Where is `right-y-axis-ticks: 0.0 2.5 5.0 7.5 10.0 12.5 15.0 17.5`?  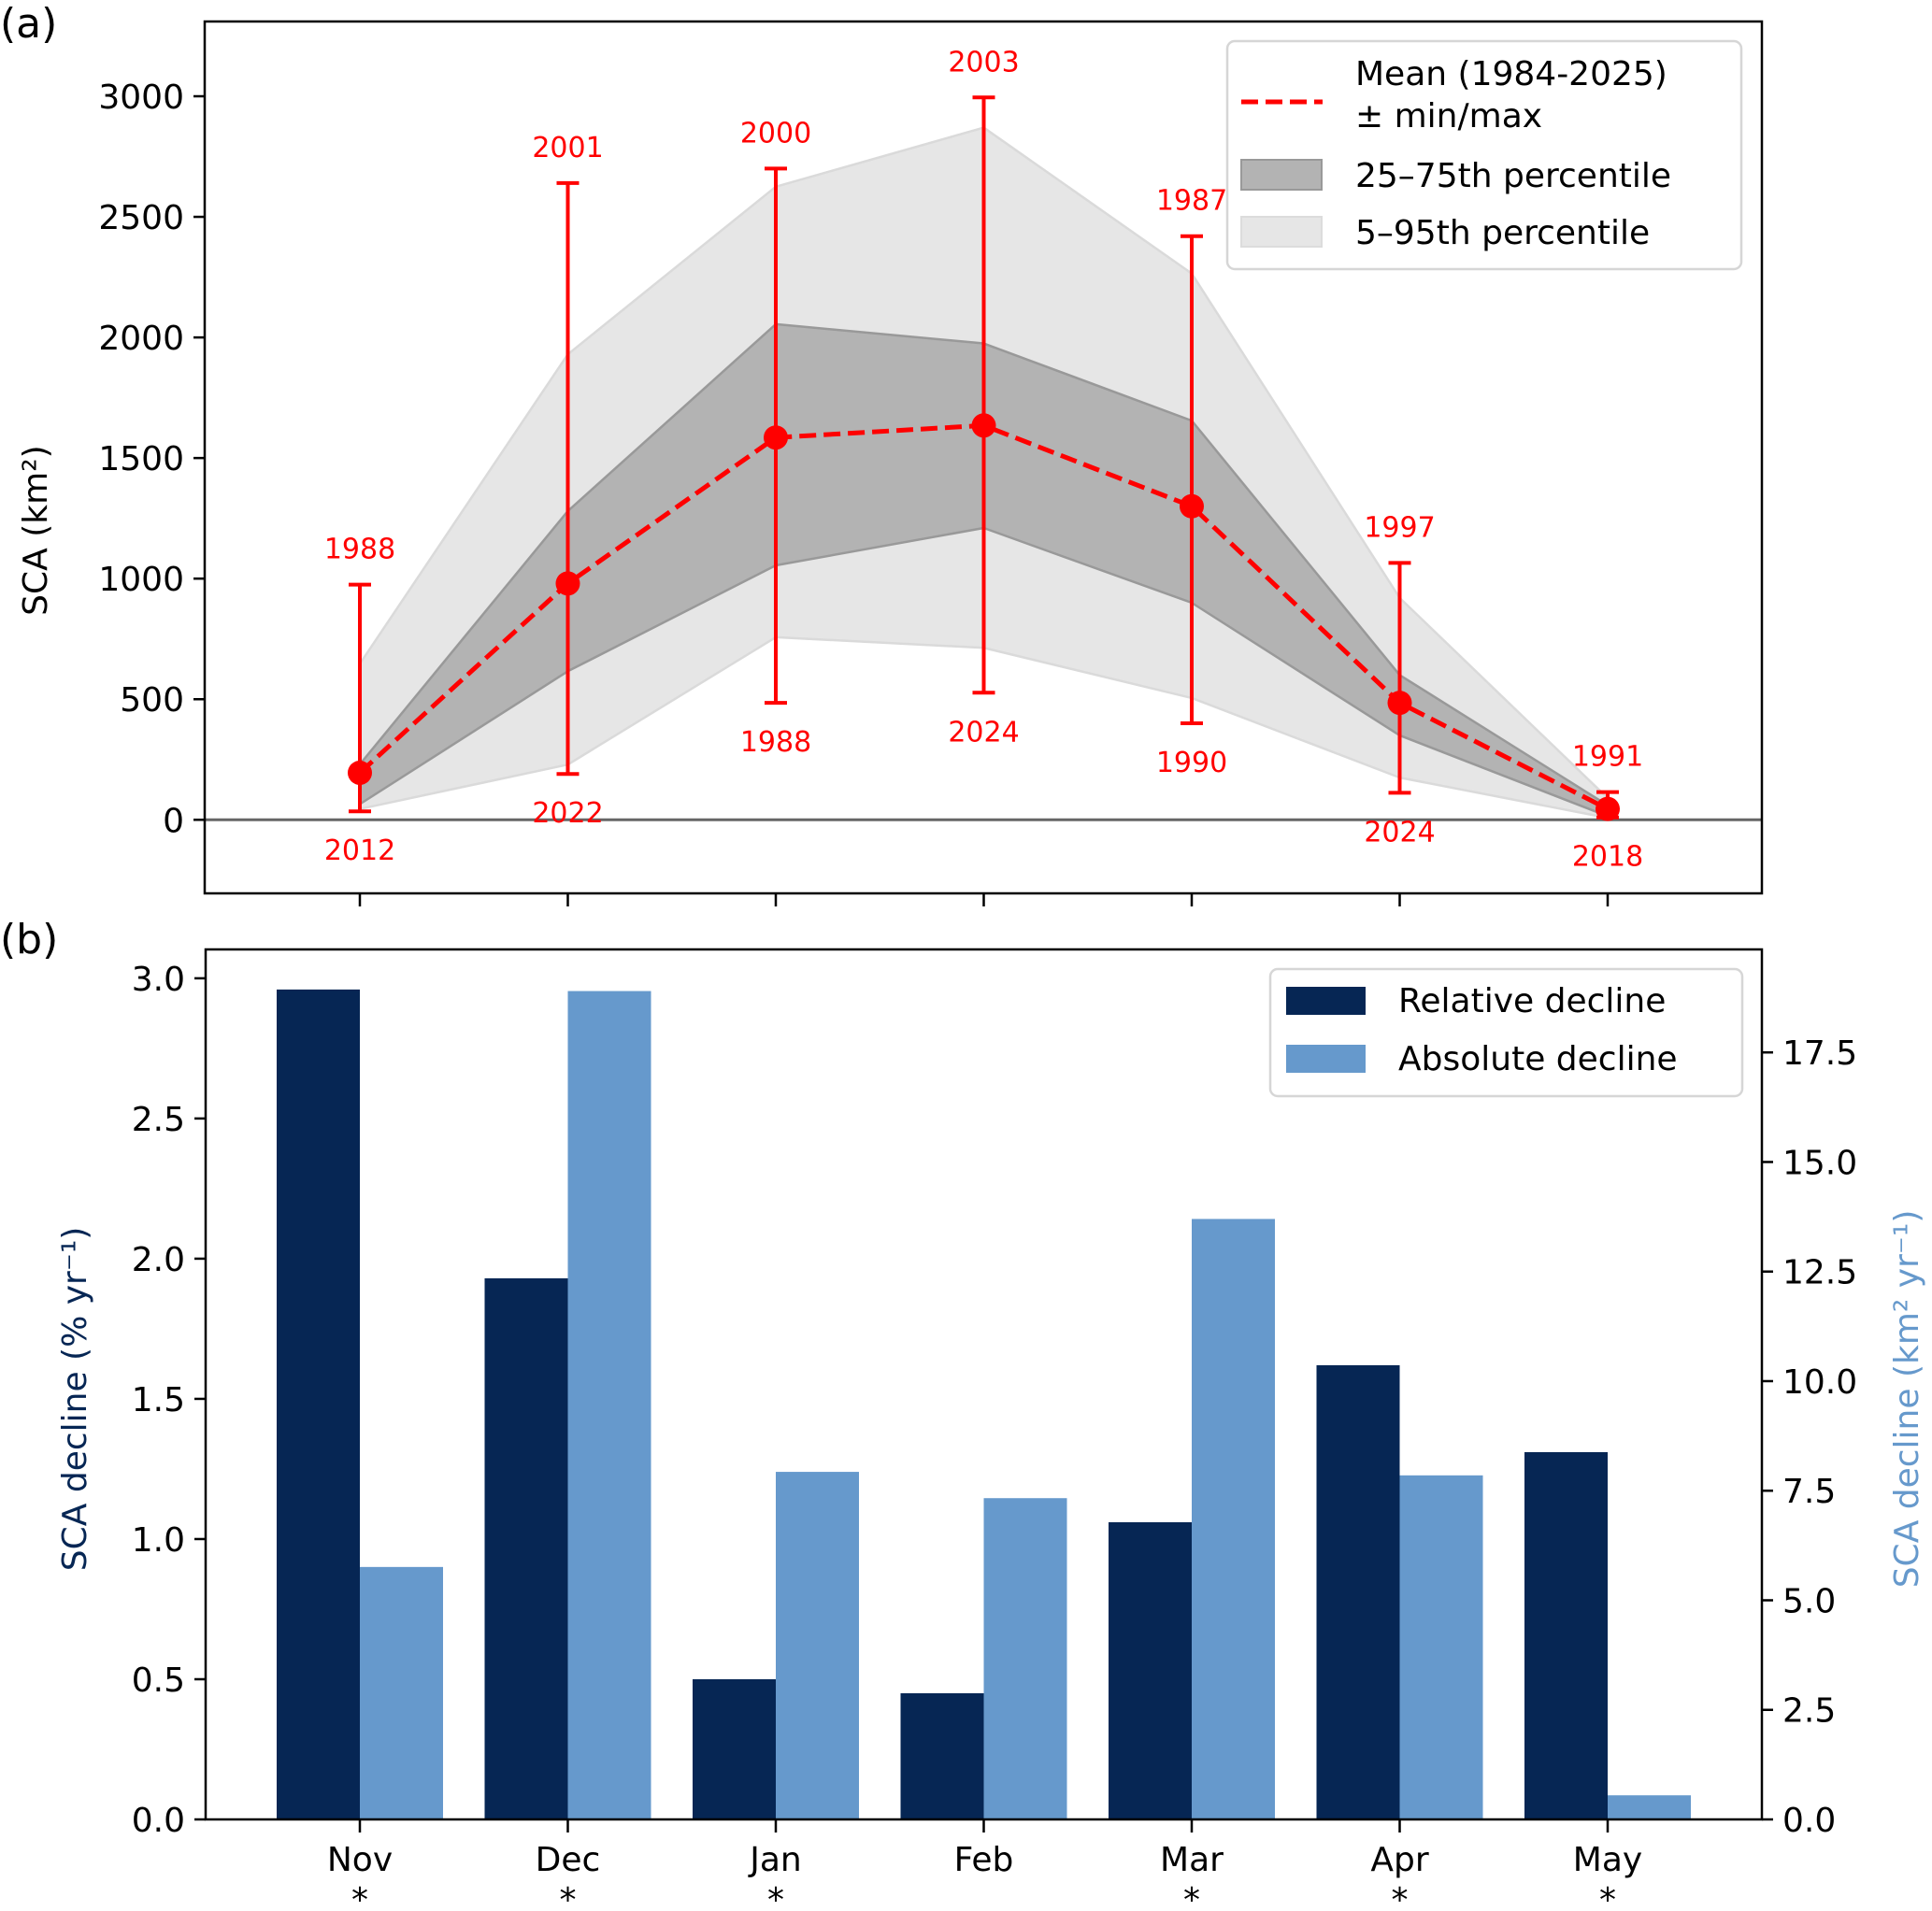 right-y-axis-ticks: 0.0 2.5 5.0 7.5 10.0 12.5 15.0 17.5 is located at coordinates (1809, 1437).